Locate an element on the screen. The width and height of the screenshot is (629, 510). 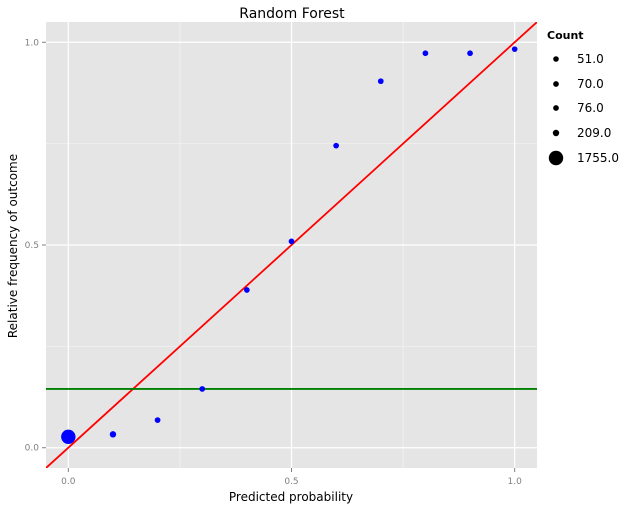
legend-label: 76.0 is located at coordinates (590, 108).